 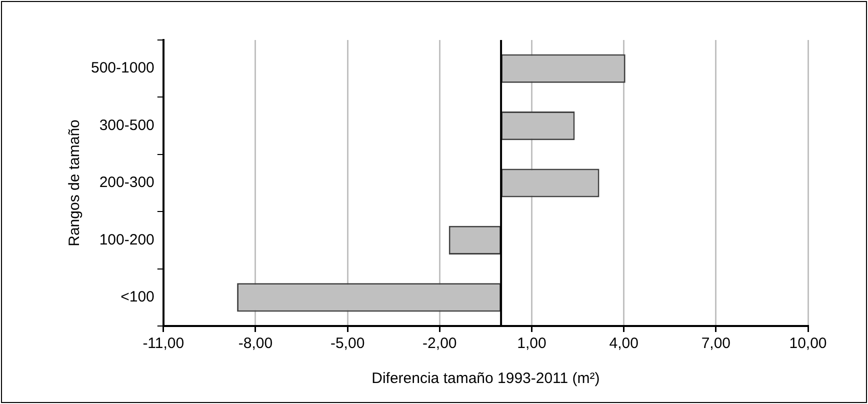 I want to click on x-tick-label: 7,00, so click(x=716, y=343).